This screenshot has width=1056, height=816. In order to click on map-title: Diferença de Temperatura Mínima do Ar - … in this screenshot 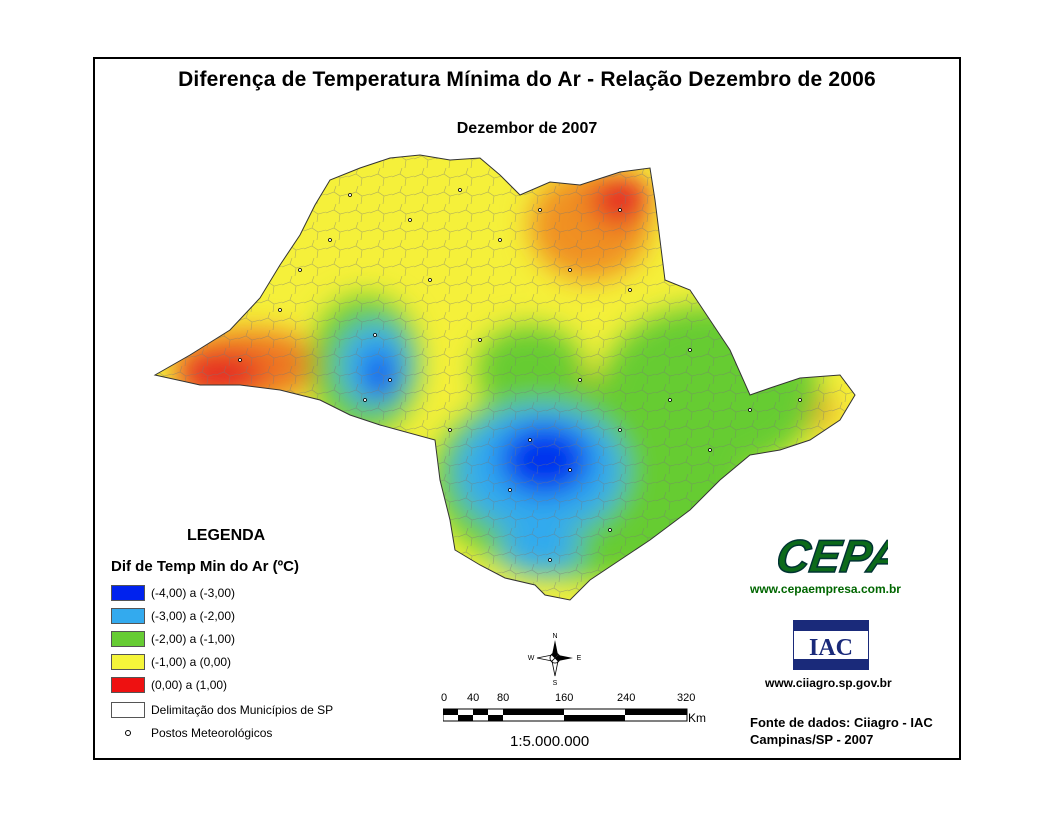, I will do `click(527, 79)`.